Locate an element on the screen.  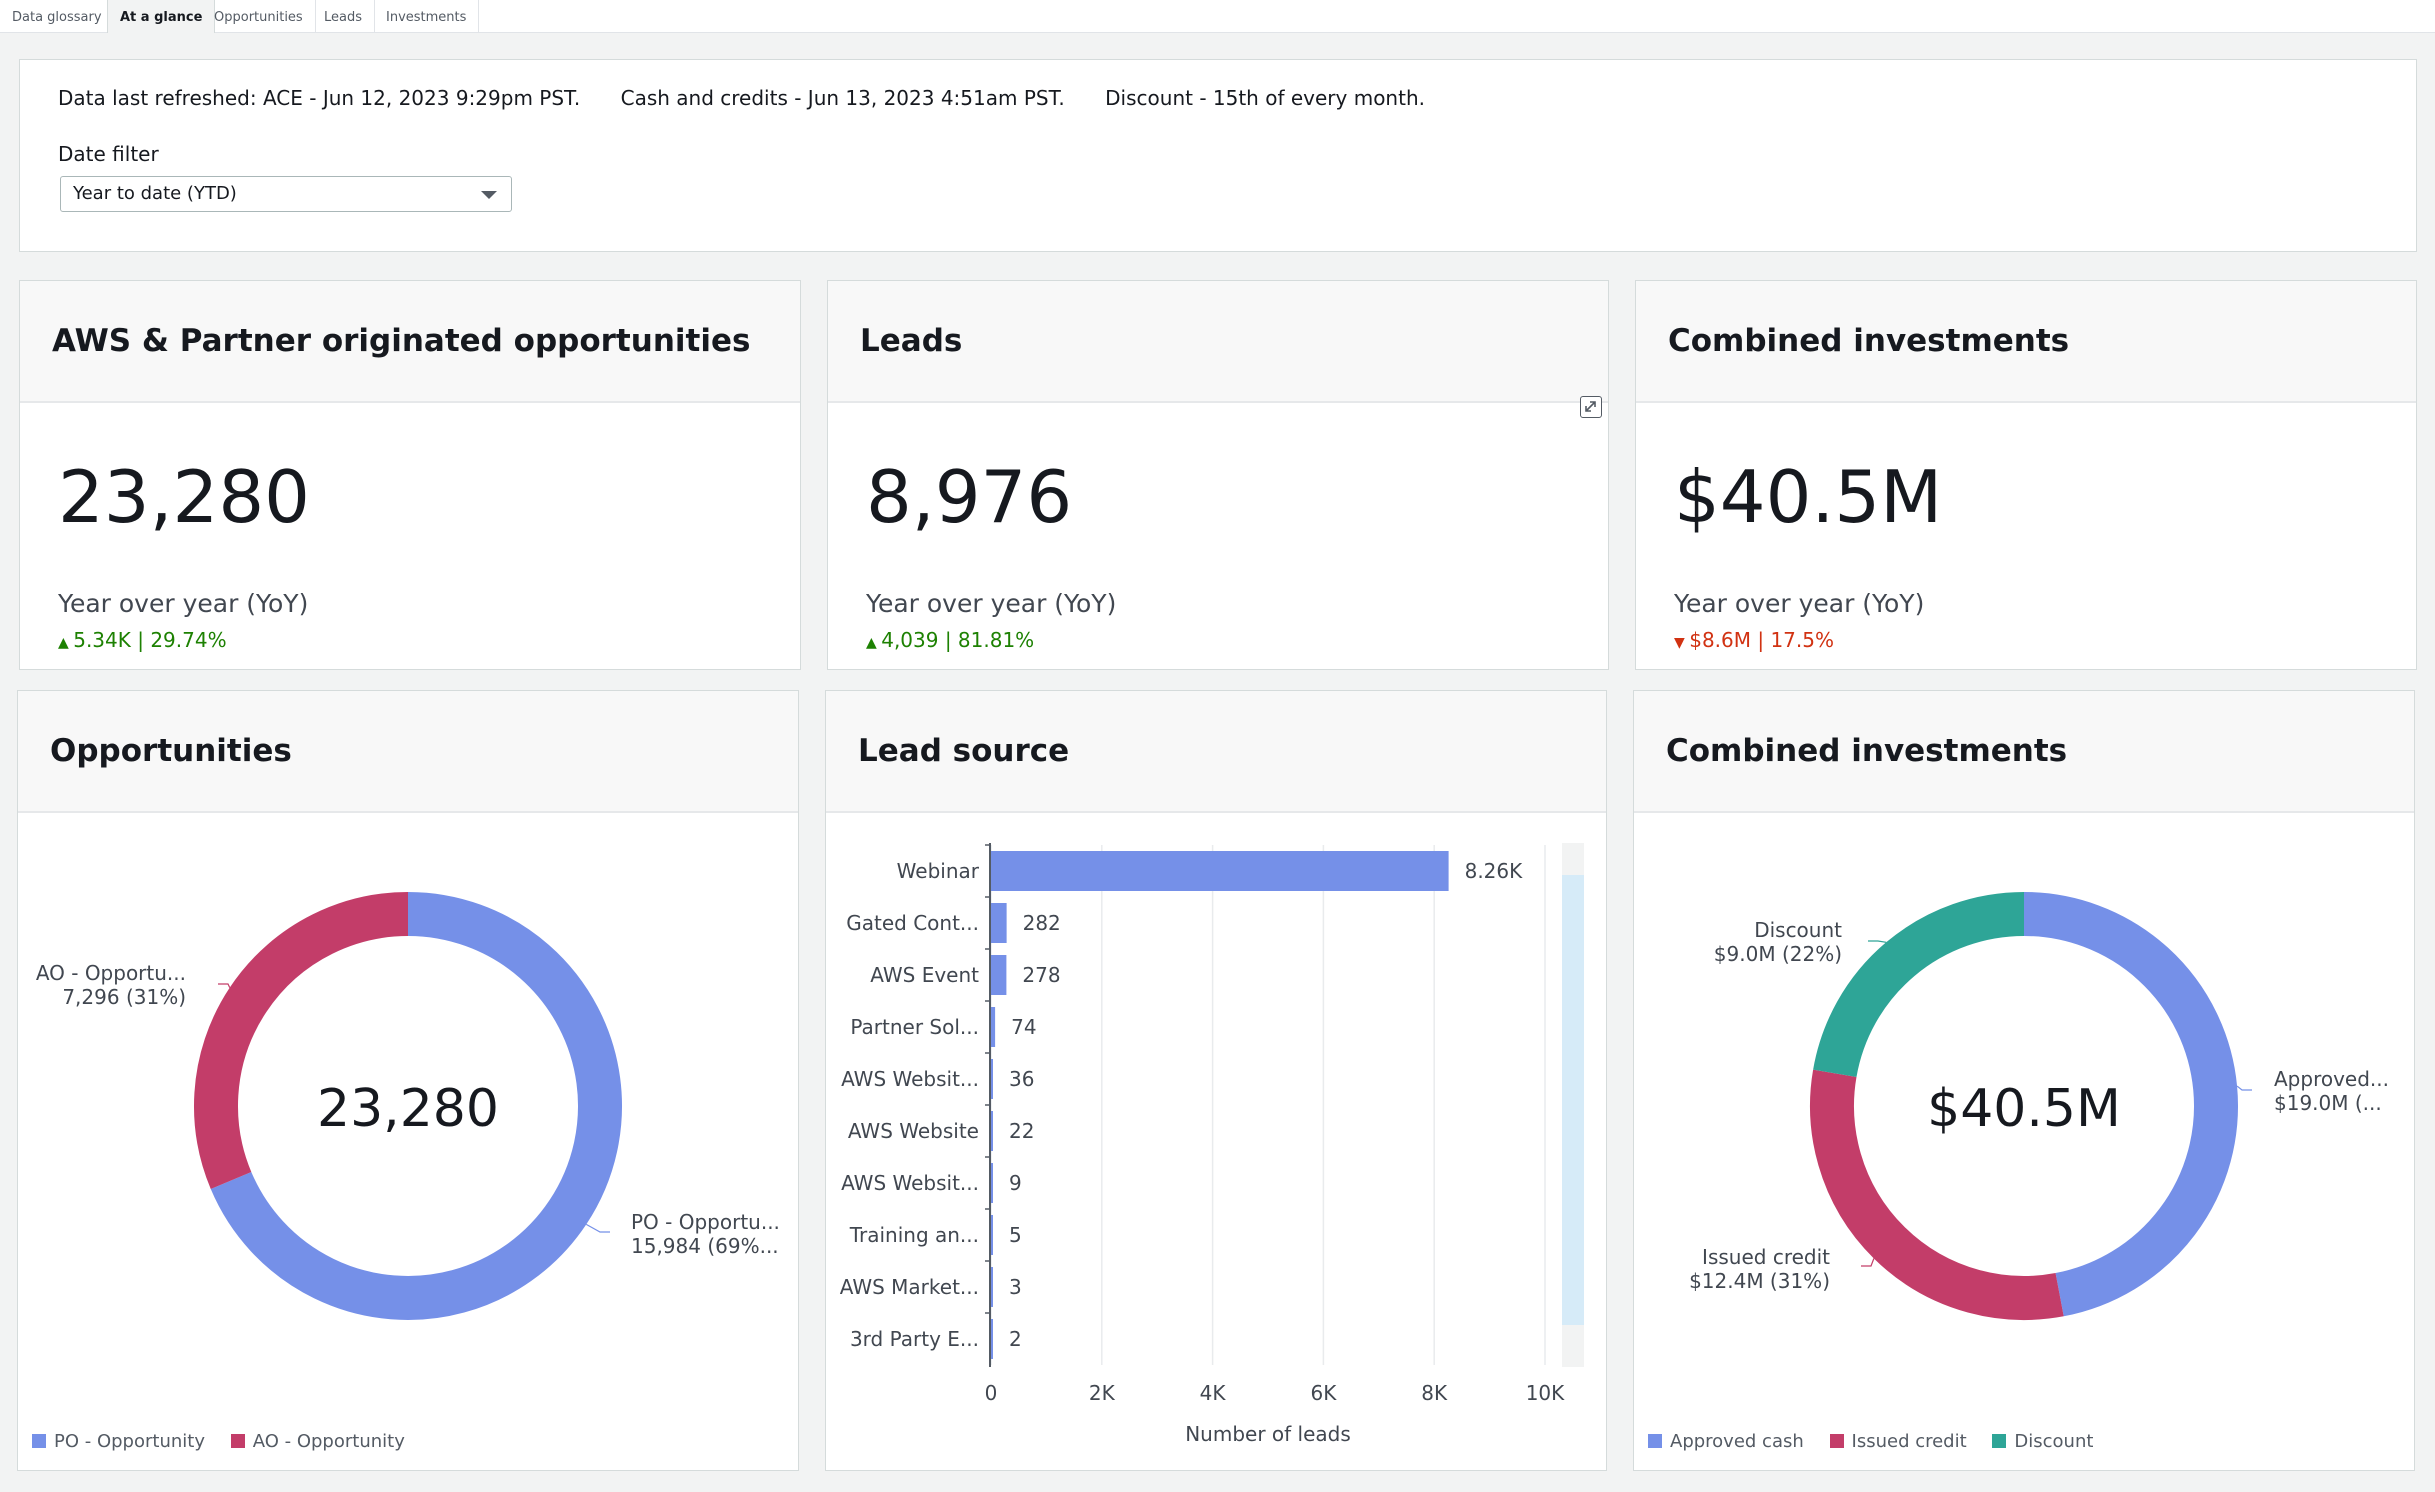
chart-legend: Approved cash Issued credit Discount is located at coordinates (1880, 1441).